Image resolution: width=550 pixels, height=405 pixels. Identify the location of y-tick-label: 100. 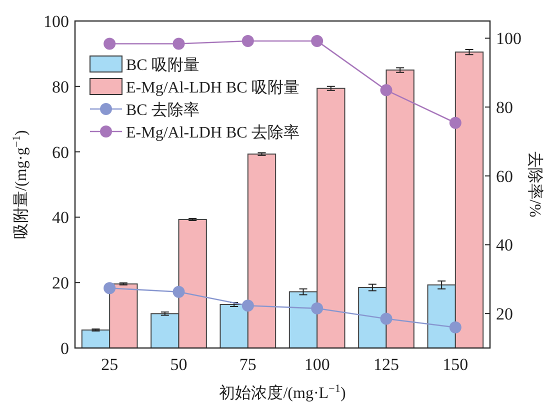
(56, 21).